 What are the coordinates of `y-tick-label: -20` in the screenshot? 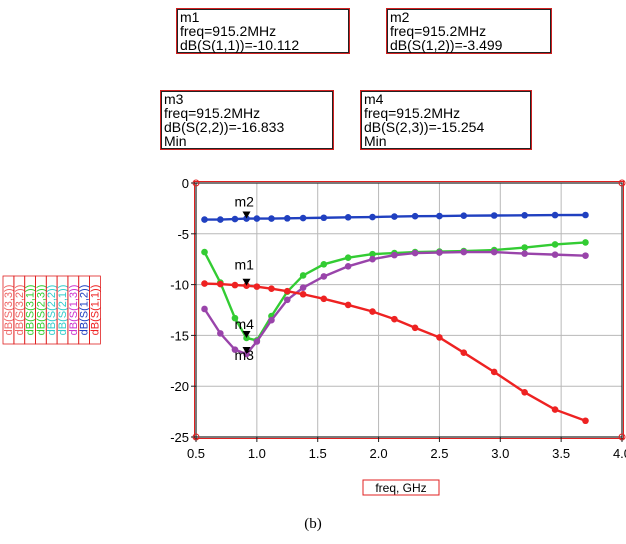 It's located at (179, 386).